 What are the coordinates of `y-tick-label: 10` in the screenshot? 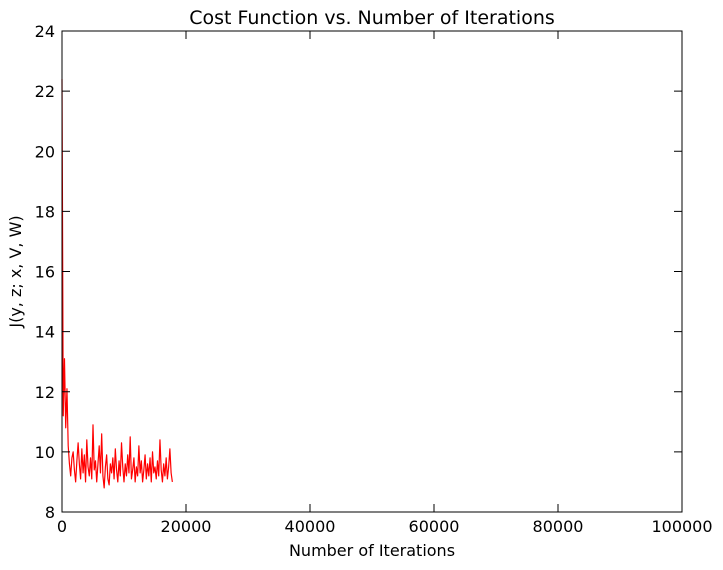 It's located at (45, 452).